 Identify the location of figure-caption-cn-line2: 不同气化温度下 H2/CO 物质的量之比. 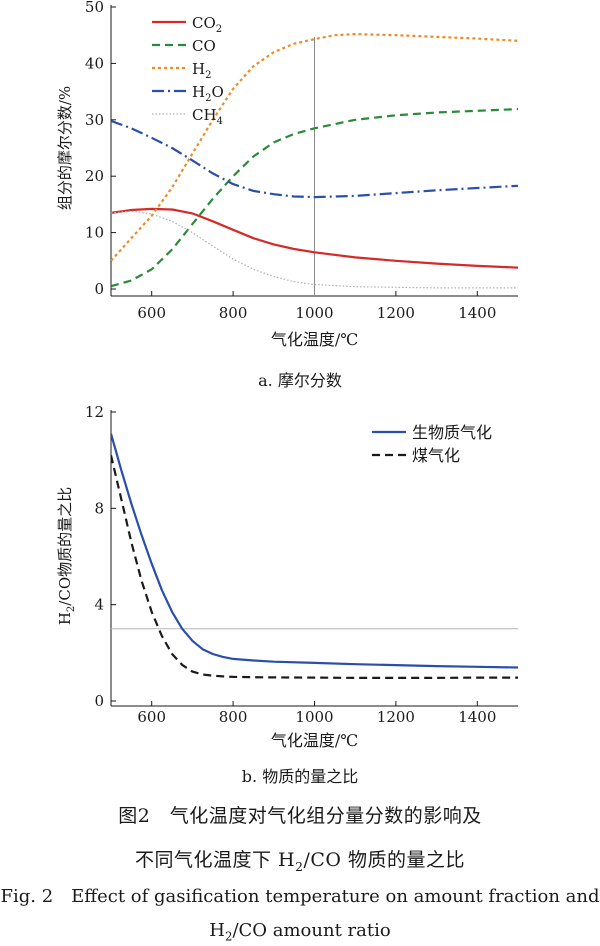
(300, 859).